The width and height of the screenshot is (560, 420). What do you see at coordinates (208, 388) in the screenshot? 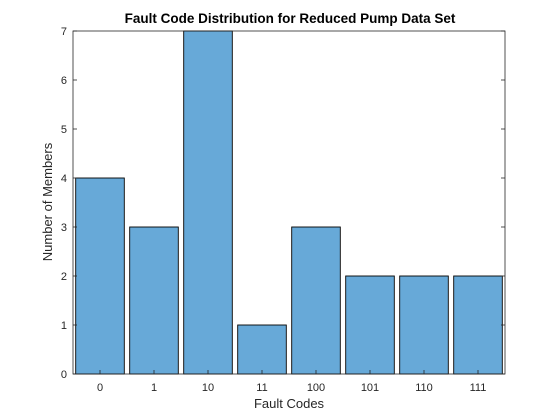
I see `x-tick-label: 10` at bounding box center [208, 388].